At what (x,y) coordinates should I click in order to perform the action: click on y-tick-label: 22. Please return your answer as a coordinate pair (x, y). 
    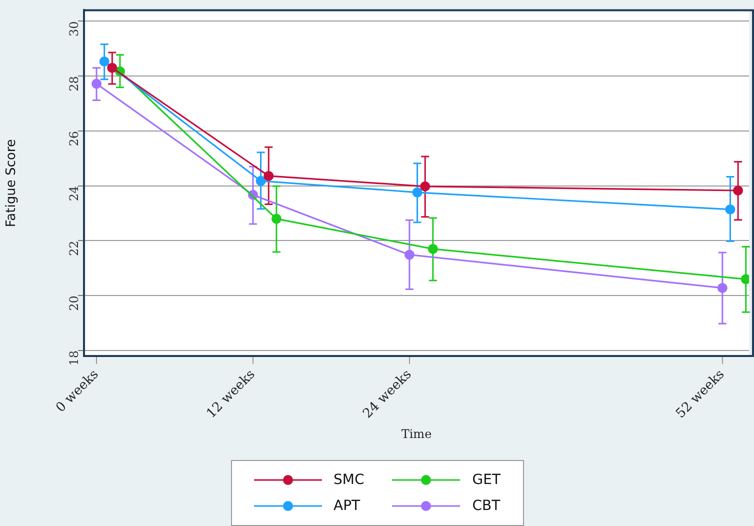
    Looking at the image, I should click on (74, 248).